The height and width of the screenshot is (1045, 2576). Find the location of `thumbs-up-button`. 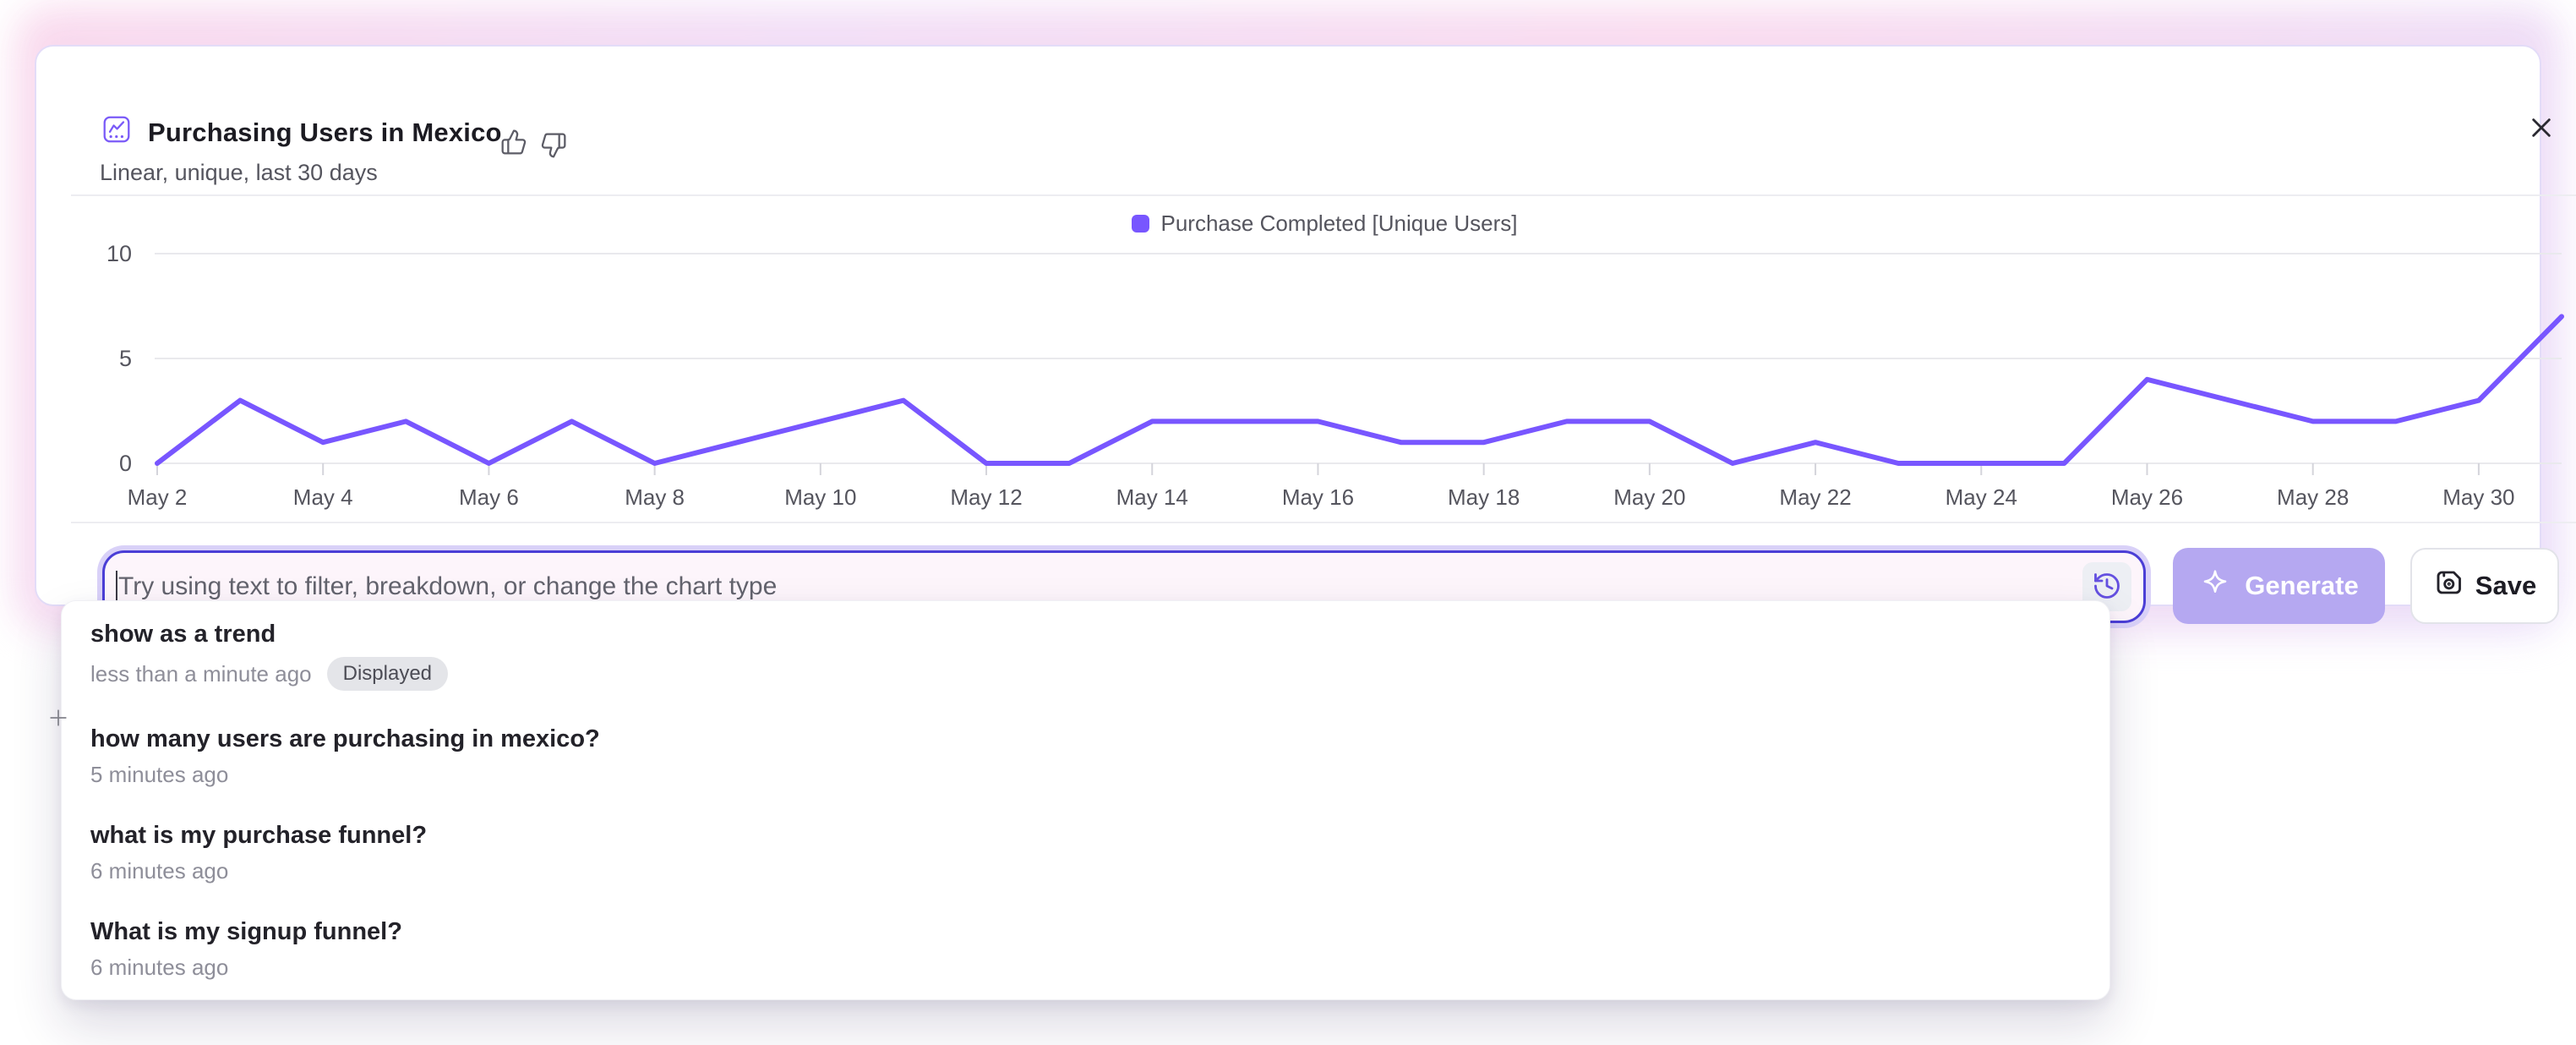

thumbs-up-button is located at coordinates (513, 143).